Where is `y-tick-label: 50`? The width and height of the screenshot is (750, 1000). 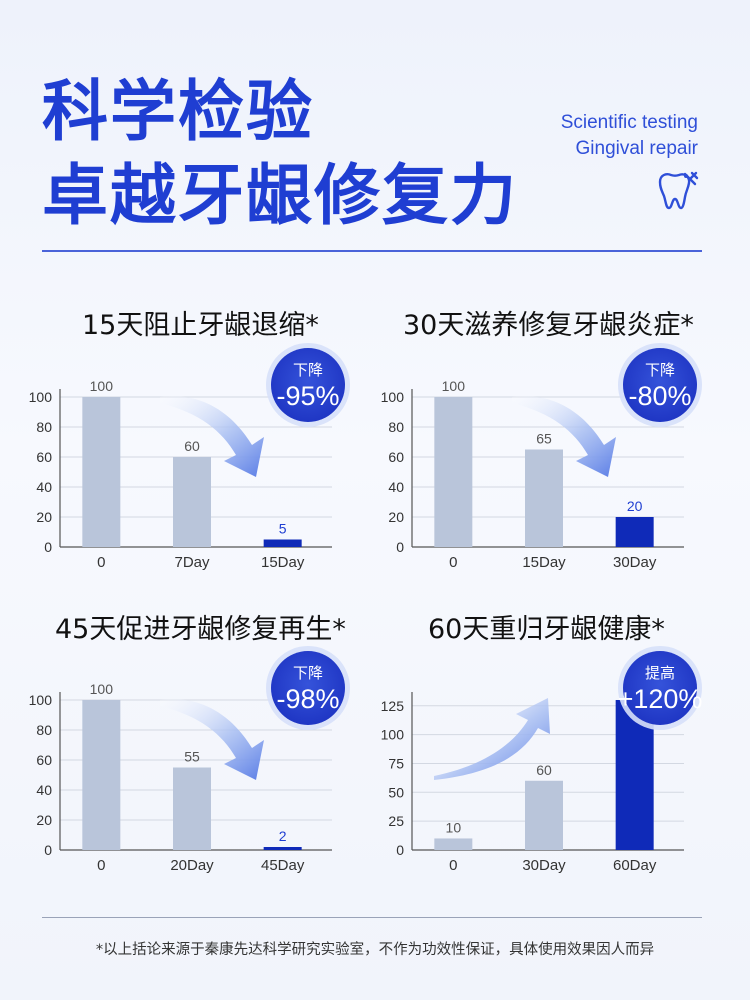 y-tick-label: 50 is located at coordinates (396, 792).